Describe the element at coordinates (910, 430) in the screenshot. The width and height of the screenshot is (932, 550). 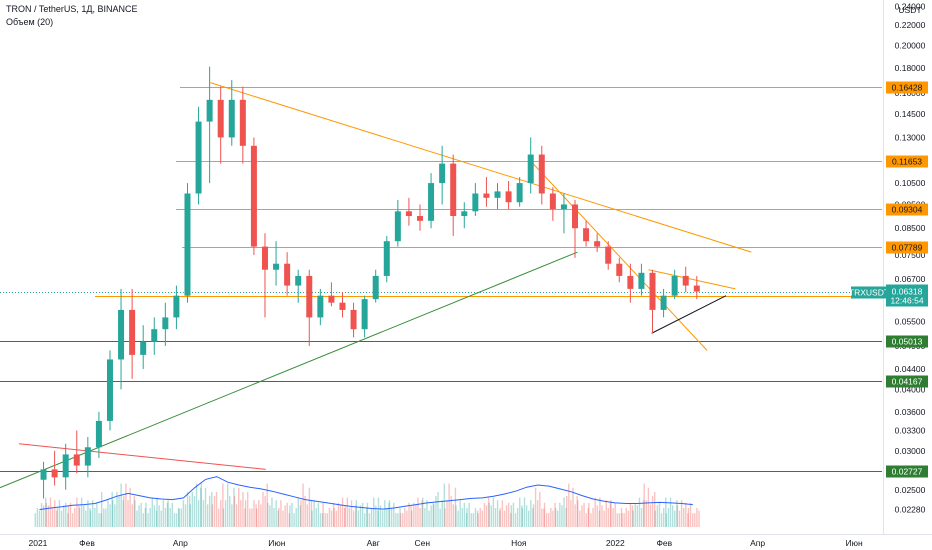
I see `price-tick-label: 0.03300` at that location.